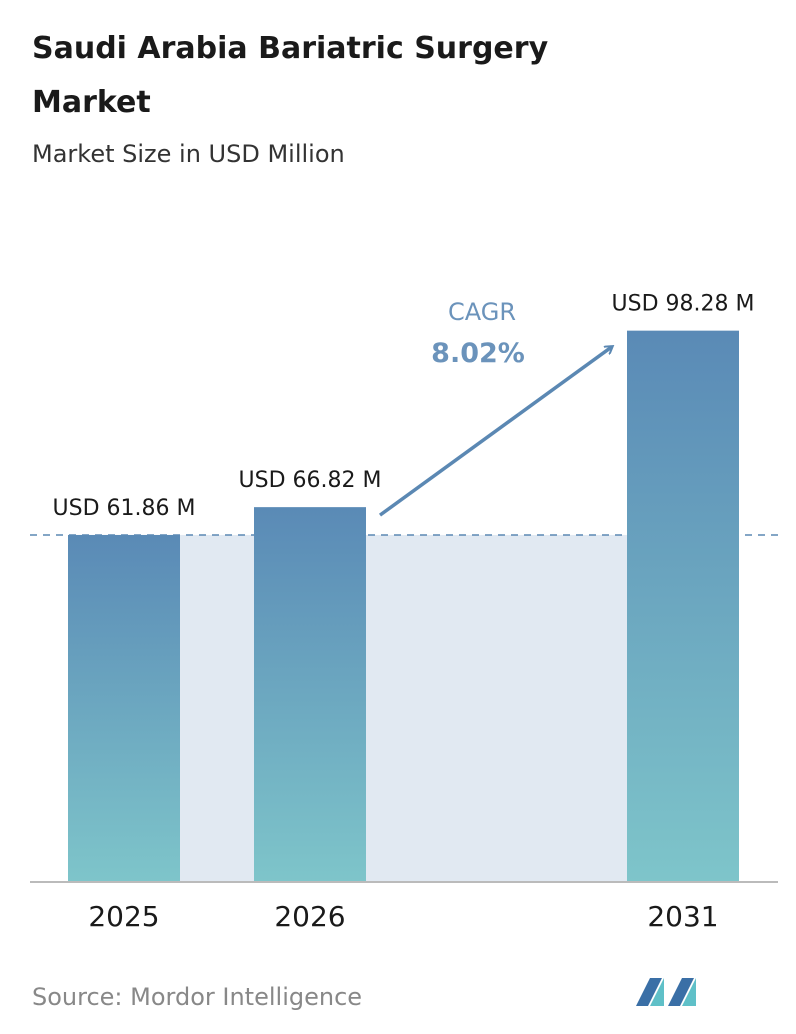 Image resolution: width=796 pixels, height=1034 pixels. I want to click on chart-subtitle: Market Size in USD Million, so click(188, 154).